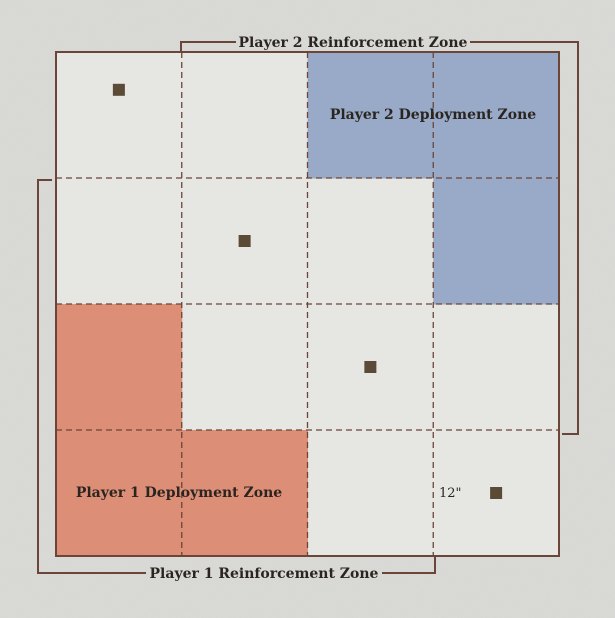  I want to click on player1-reinforcement-label: Player 1 Reinforcement Zone, so click(264, 574).